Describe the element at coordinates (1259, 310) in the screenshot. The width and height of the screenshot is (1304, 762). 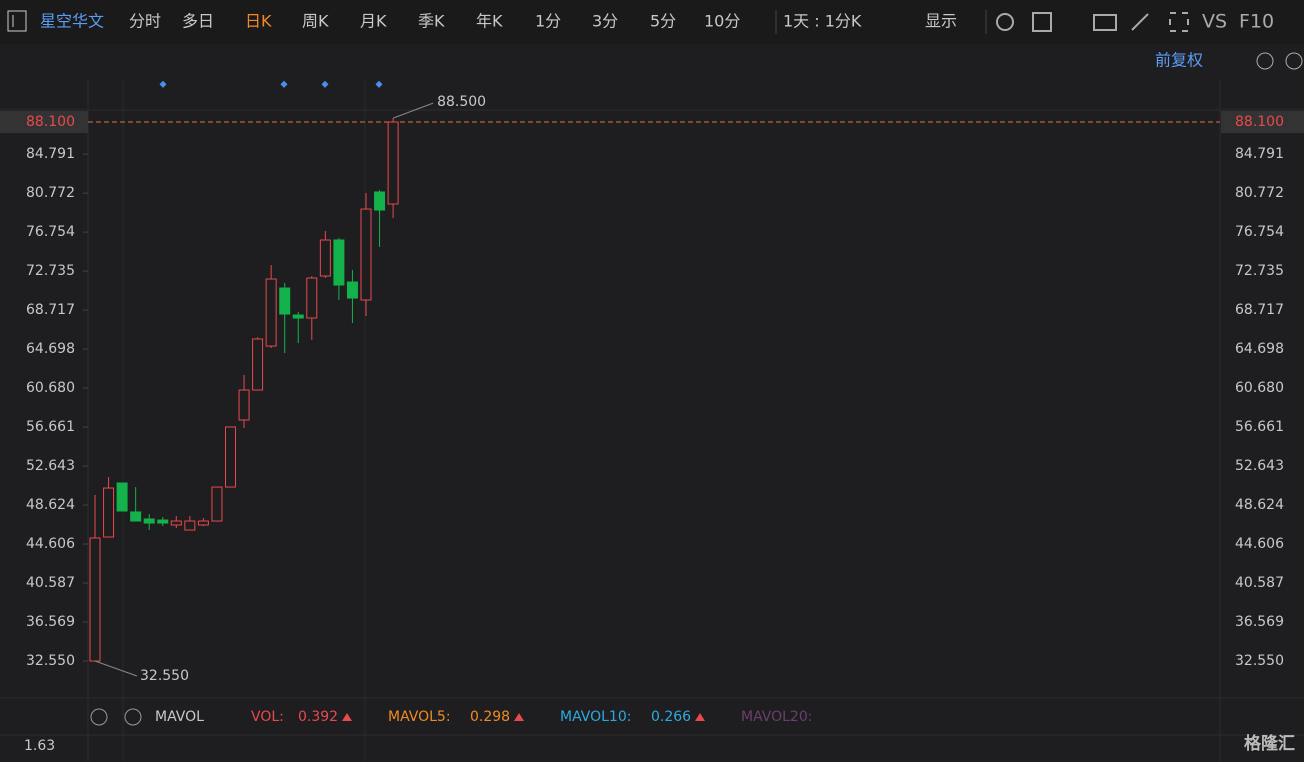
I see `y-tick-label-right: 68.717` at that location.